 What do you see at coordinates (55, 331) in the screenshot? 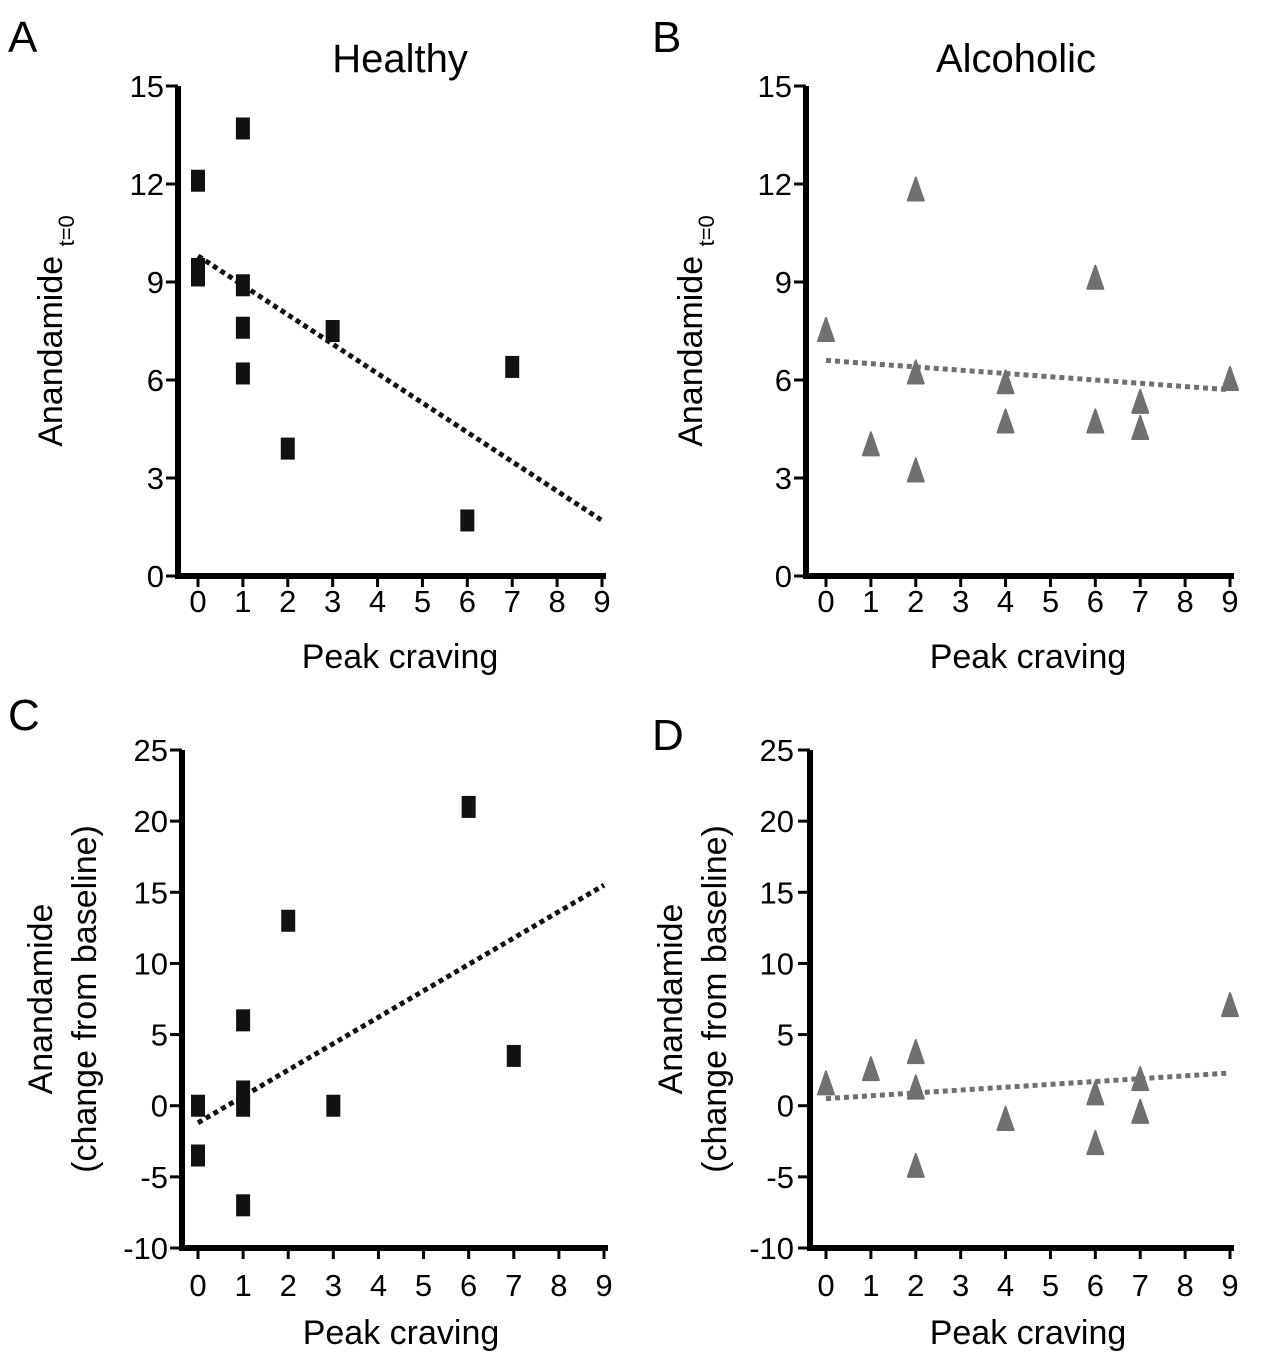
I see `y-axis-title-a: Anandamide t=0` at bounding box center [55, 331].